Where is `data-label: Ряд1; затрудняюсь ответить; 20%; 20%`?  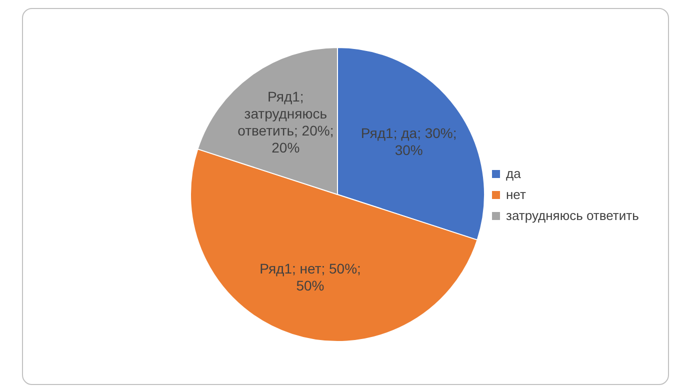 data-label: Ряд1; затрудняюсь ответить; 20%; 20% is located at coordinates (286, 122).